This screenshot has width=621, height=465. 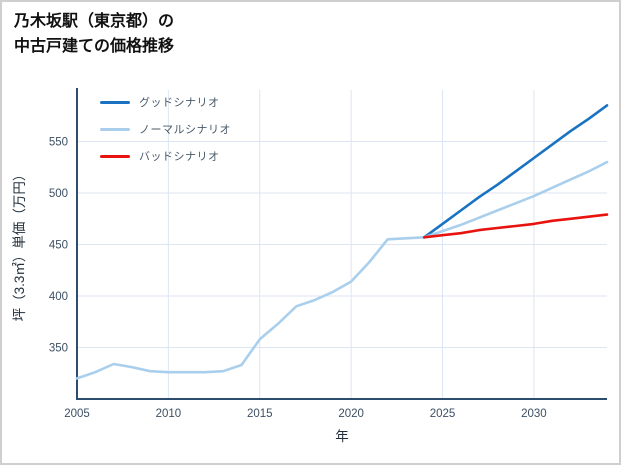 I want to click on y-tick-label: 500, so click(x=58, y=194).